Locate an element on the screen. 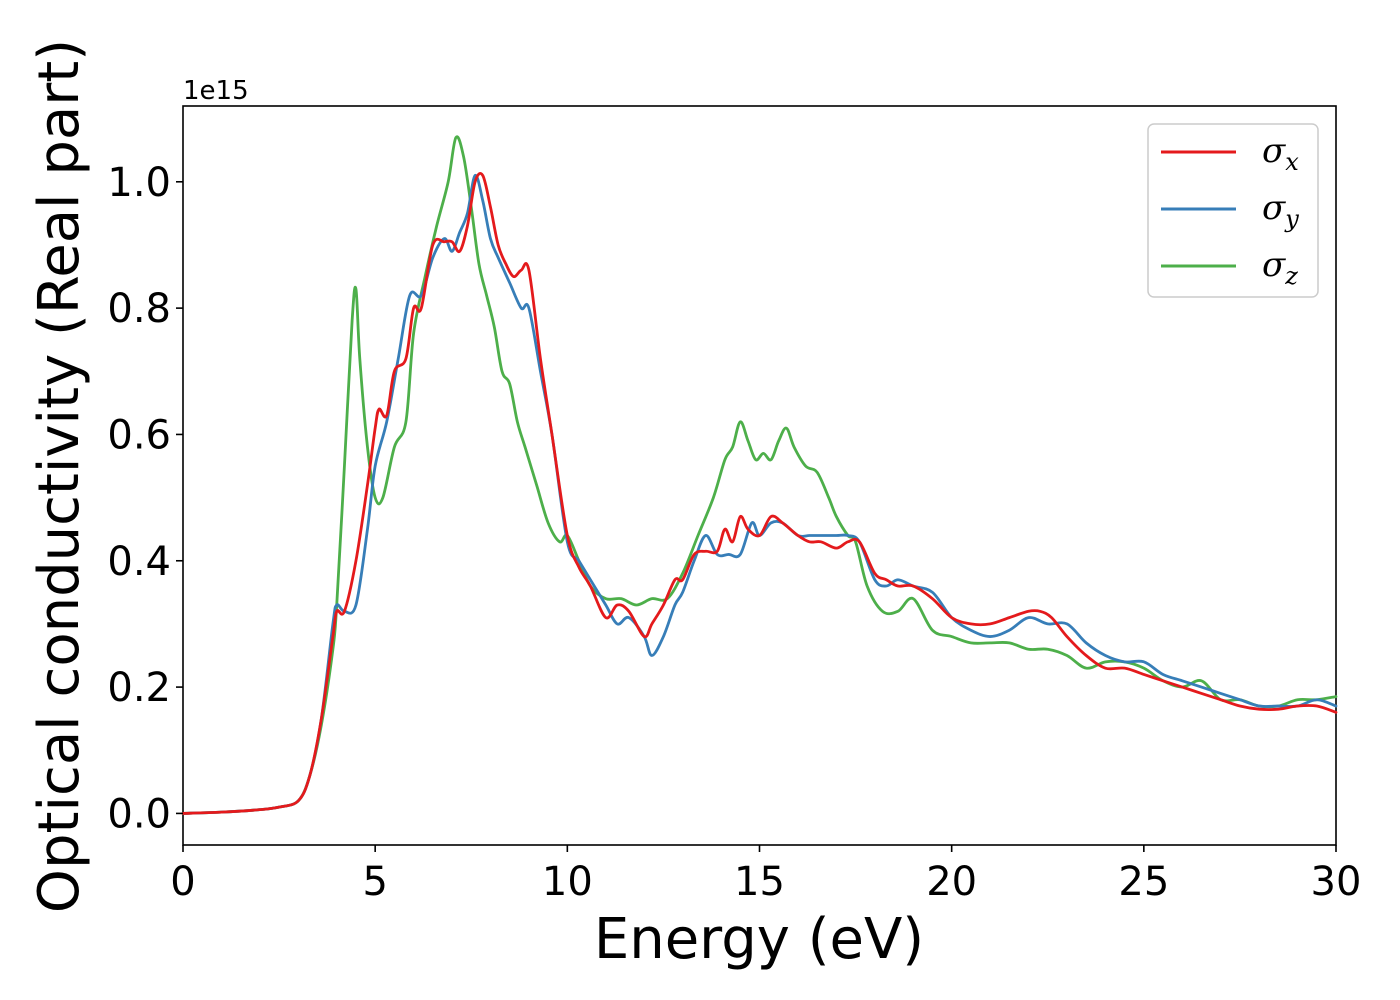 This screenshot has width=1400, height=1000. y-axis-label: Optical conductivity (Real part) is located at coordinates (59, 476).